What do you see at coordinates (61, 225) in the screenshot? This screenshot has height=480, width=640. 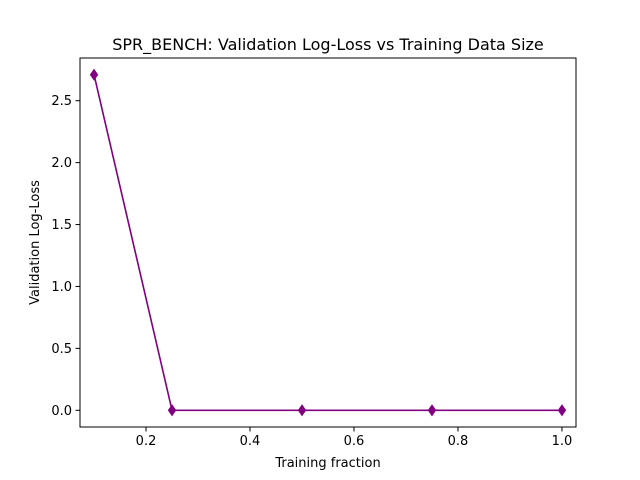 I see `y-tick-label: 1.5` at bounding box center [61, 225].